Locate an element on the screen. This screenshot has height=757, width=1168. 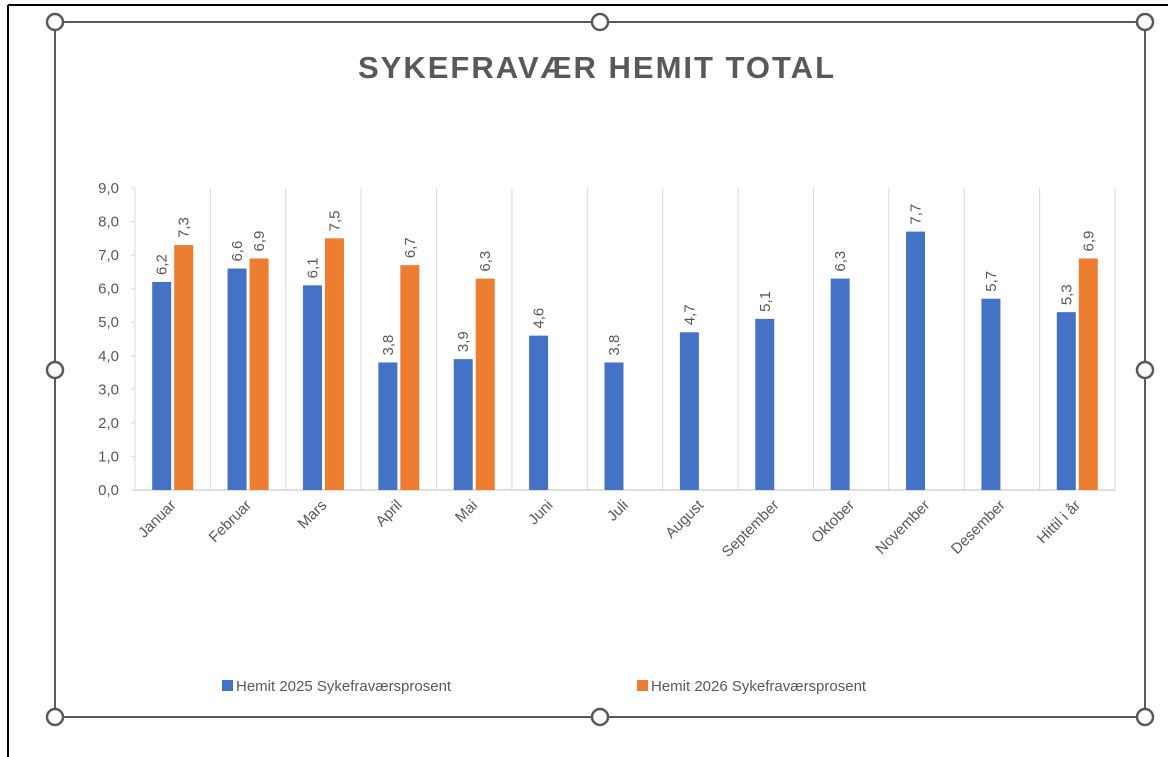
x-tick-label: Februar is located at coordinates (230, 521).